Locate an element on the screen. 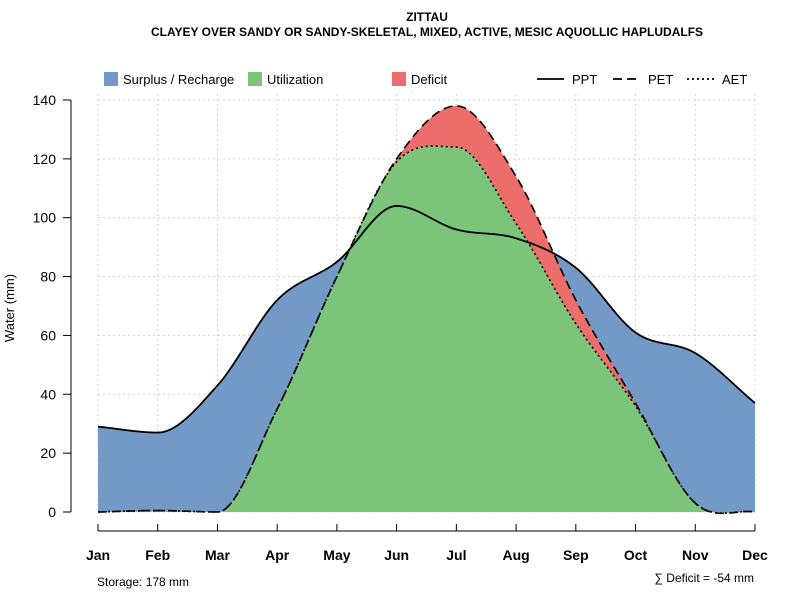 The image size is (800, 600). y-tick-label: 0 is located at coordinates (52, 512).